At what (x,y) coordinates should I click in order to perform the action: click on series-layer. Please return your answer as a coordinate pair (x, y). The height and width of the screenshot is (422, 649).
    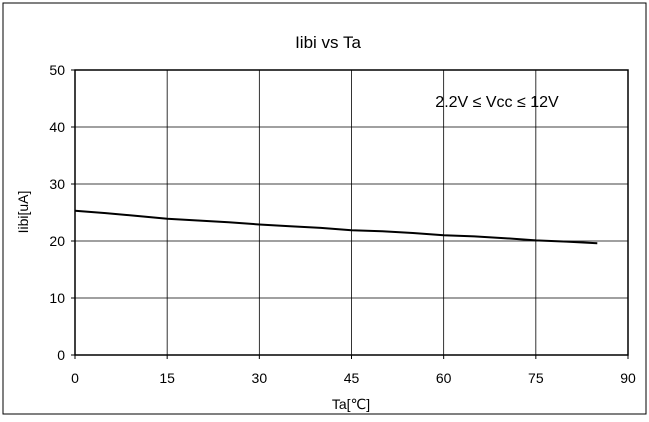
    Looking at the image, I should click on (336, 227).